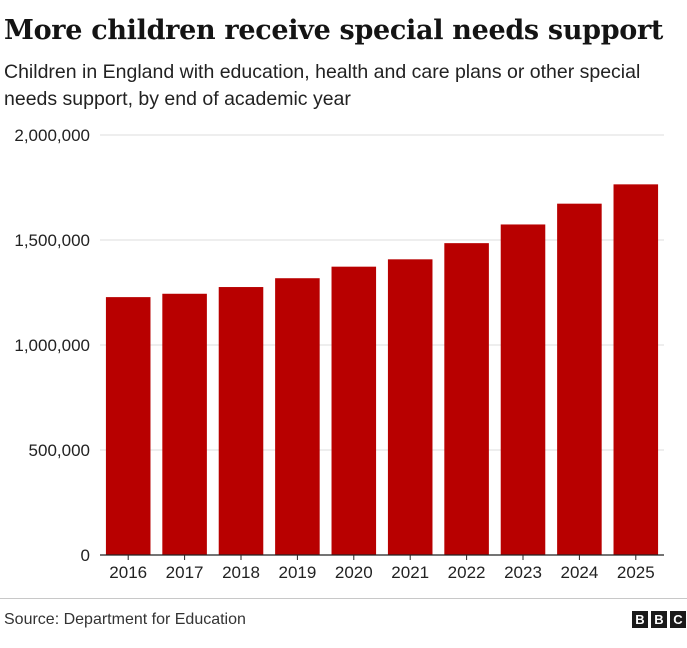  I want to click on x-tick-label: 2018, so click(241, 572).